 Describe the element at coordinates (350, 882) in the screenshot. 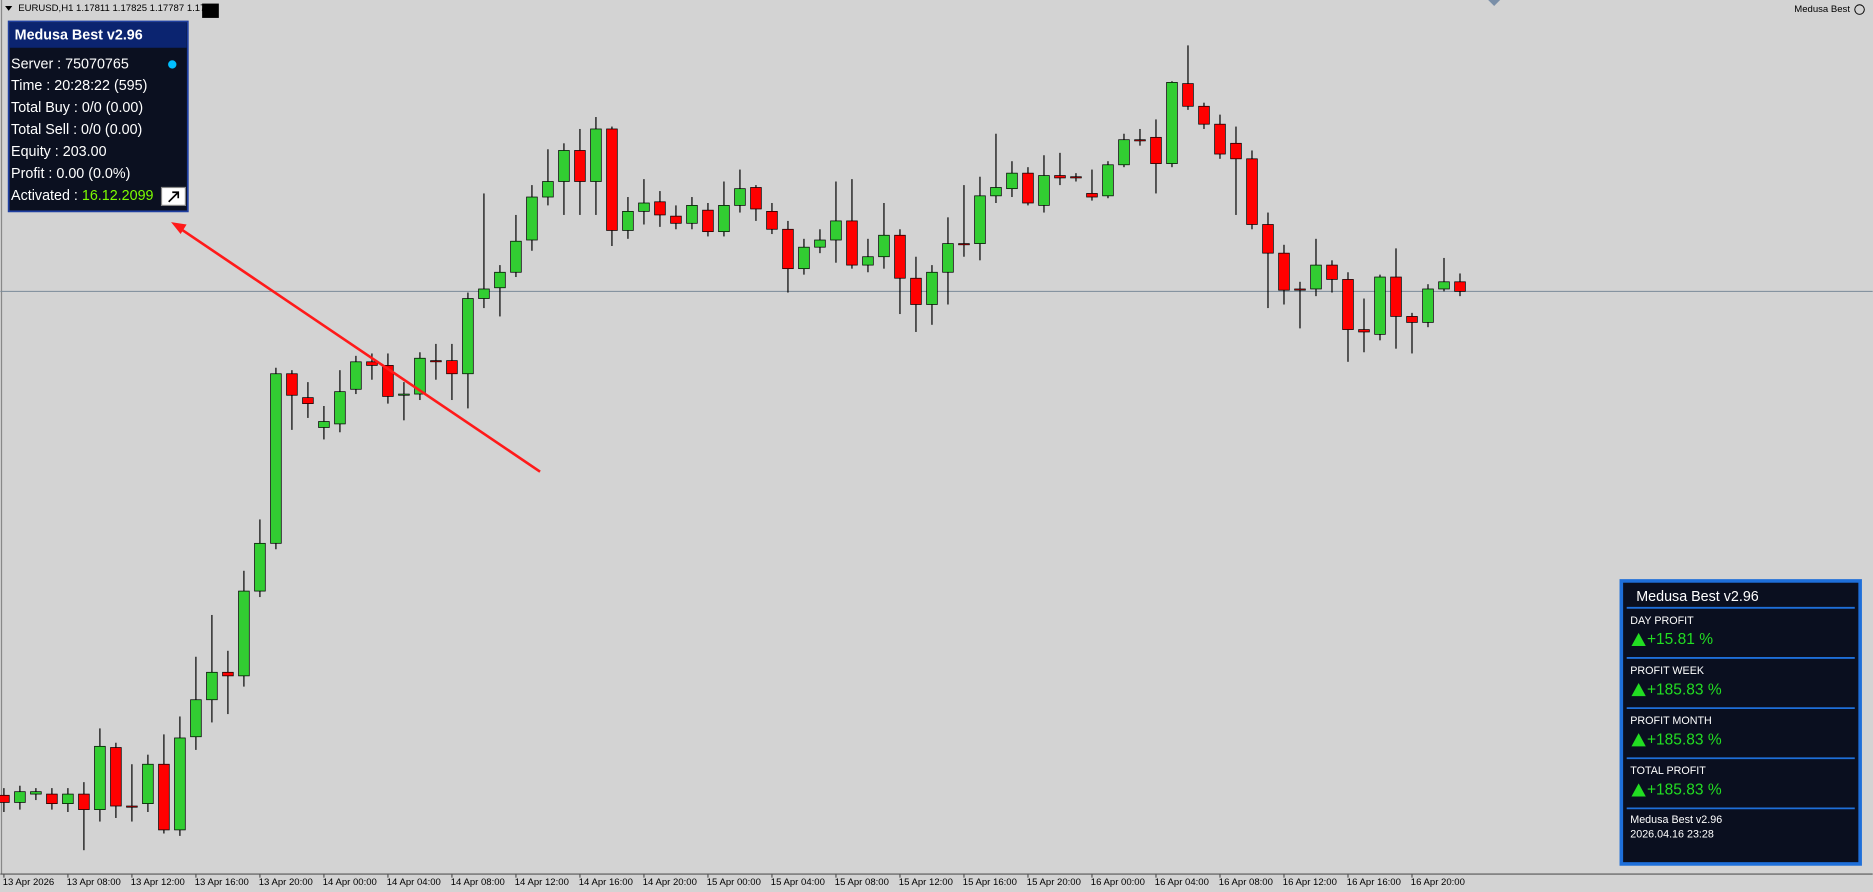

I see `x-tick-label: 14 Apr 00:00` at that location.